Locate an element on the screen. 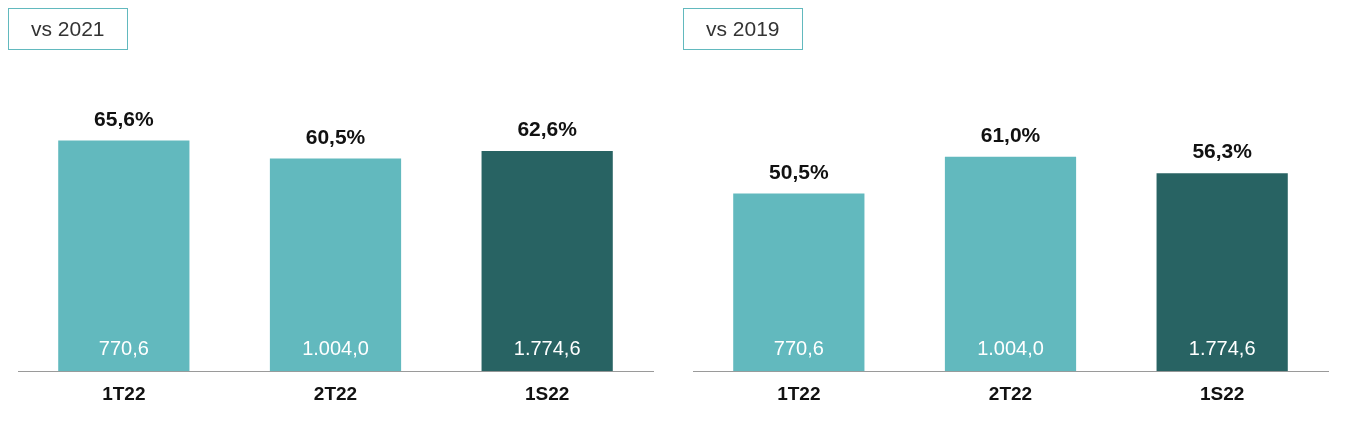 This screenshot has width=1355, height=439. data-label: 65,6% is located at coordinates (124, 118).